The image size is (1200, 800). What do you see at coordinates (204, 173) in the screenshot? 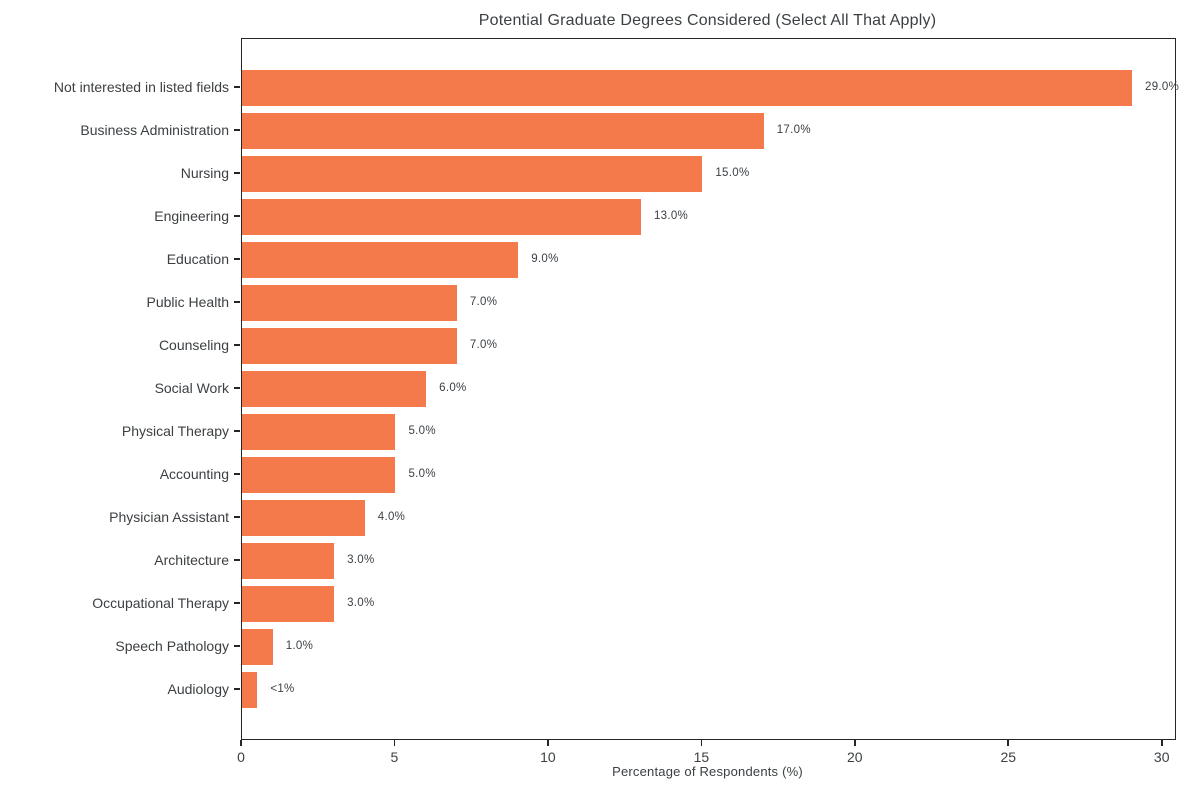
I see `category-label: Nursing` at bounding box center [204, 173].